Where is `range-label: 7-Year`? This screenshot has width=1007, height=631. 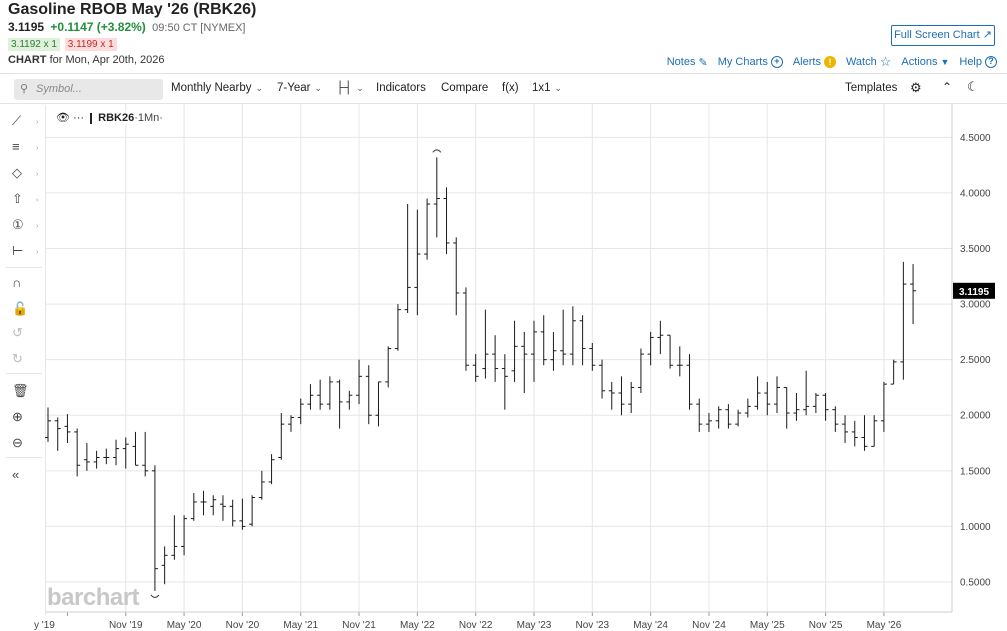 range-label: 7-Year is located at coordinates (294, 88).